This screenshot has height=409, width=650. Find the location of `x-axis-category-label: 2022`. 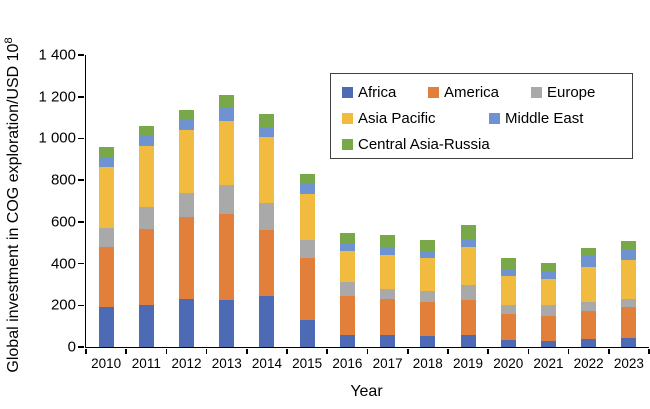

x-axis-category-label: 2022 is located at coordinates (588, 363).